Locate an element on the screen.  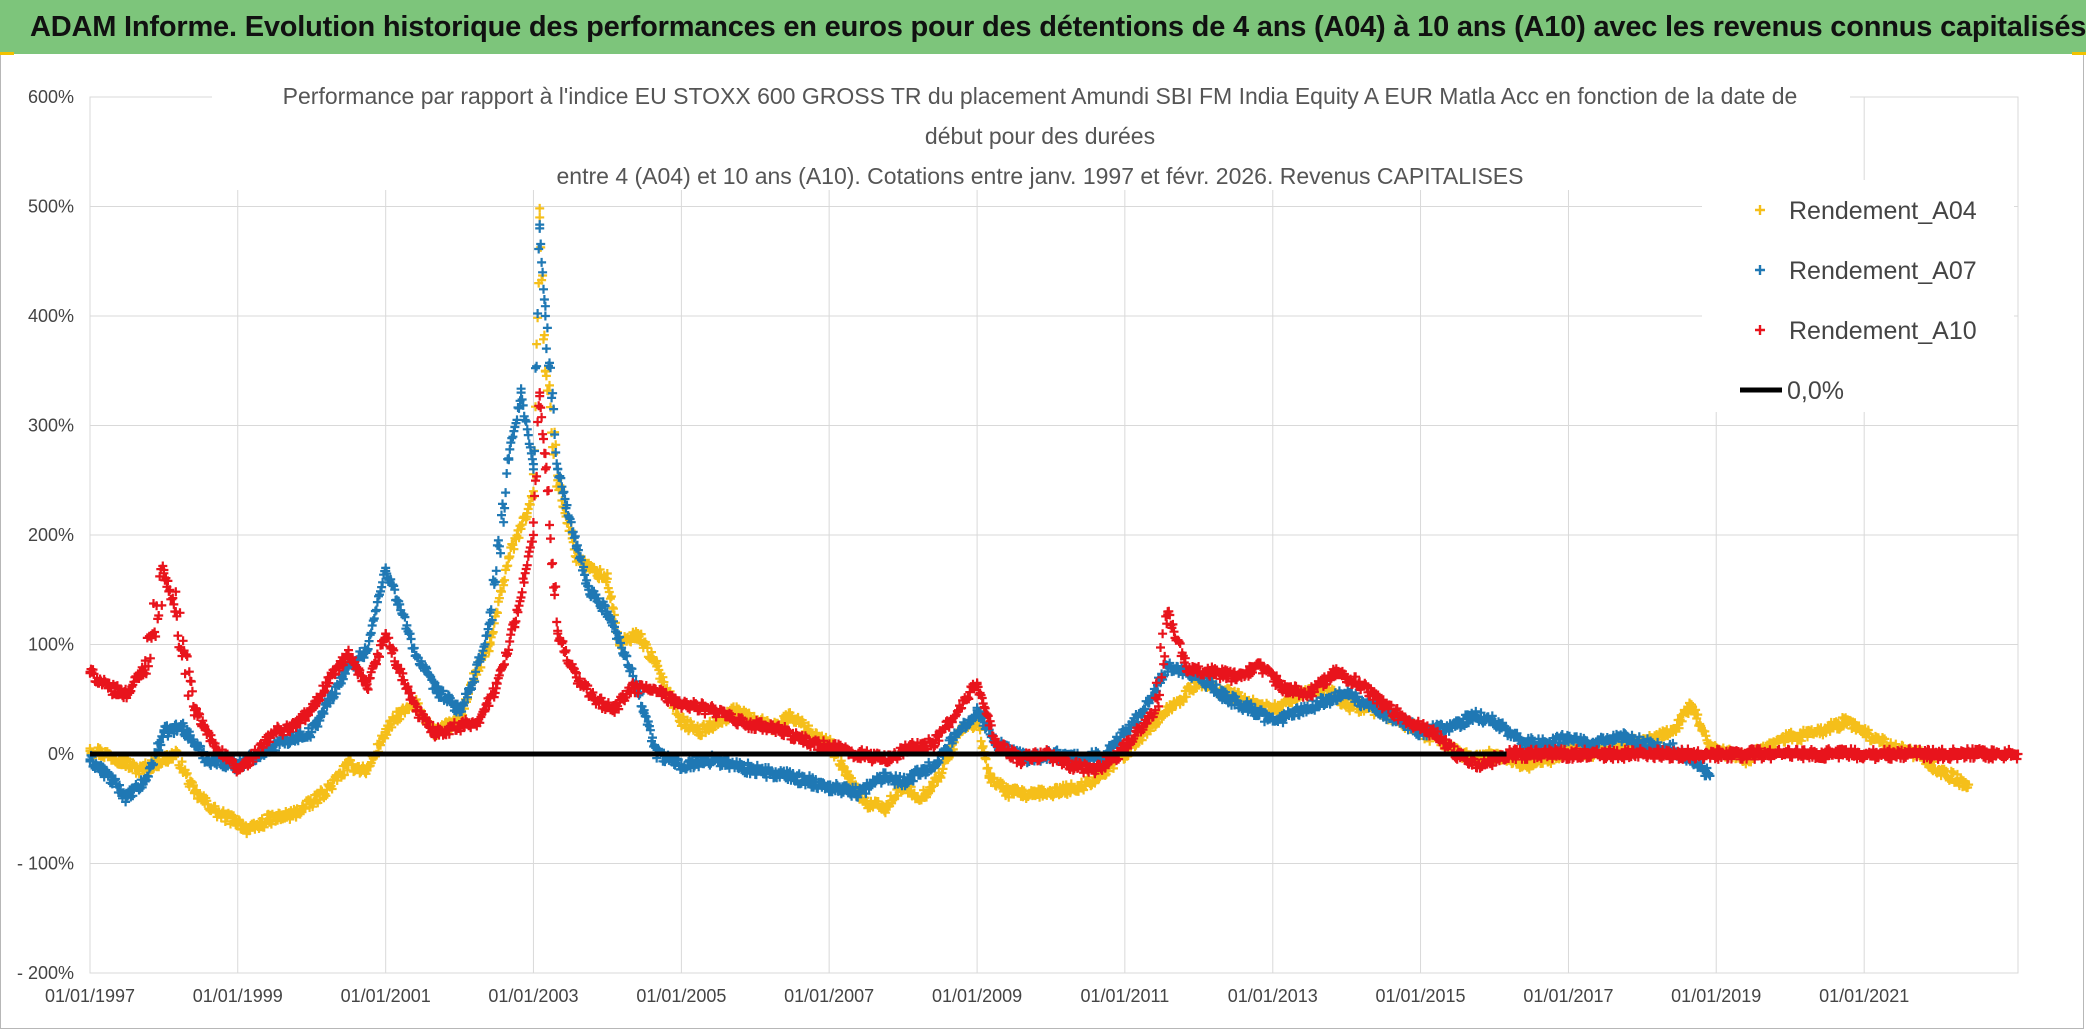
legend-label: Rendement_A04 is located at coordinates (1883, 211).